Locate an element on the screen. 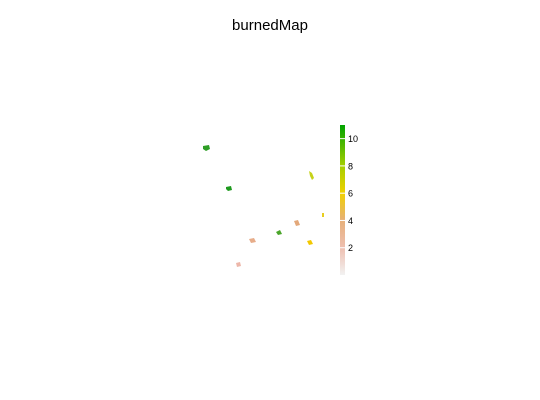  legend-tick-label: 2 is located at coordinates (350, 248).